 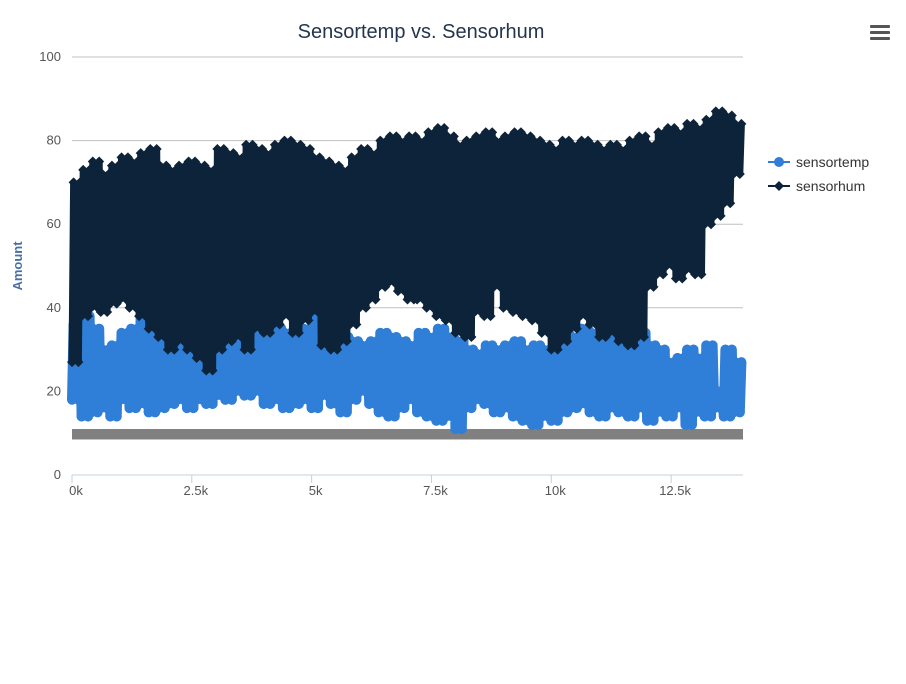 What do you see at coordinates (76, 490) in the screenshot?
I see `x-tick-label: 0k` at bounding box center [76, 490].